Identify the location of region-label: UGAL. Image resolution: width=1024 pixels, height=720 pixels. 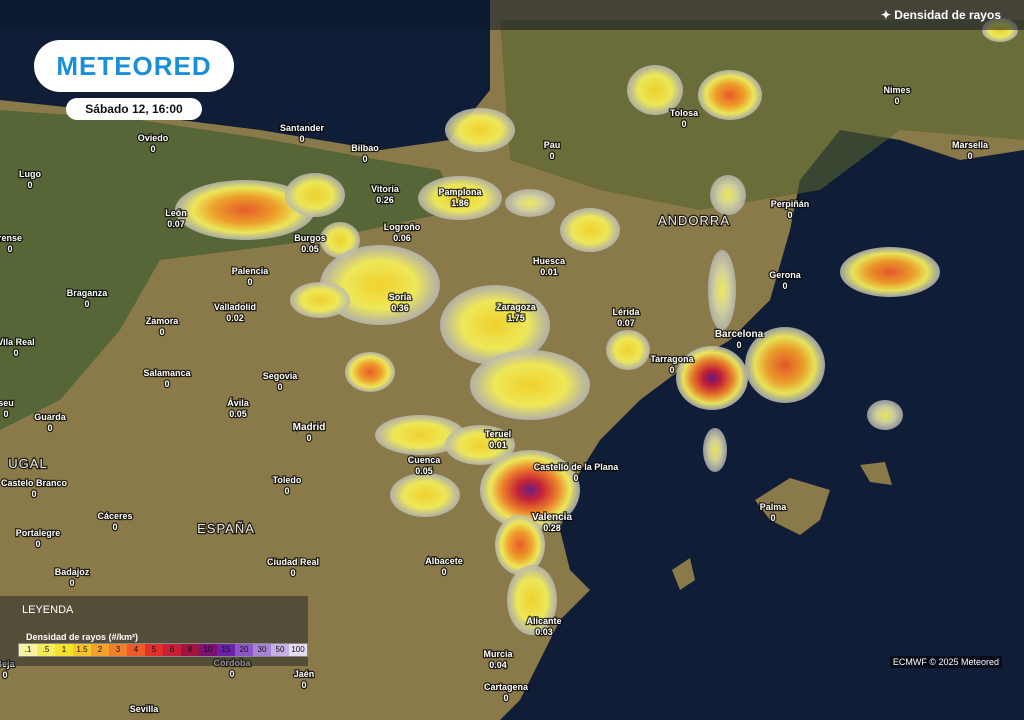
(27, 463).